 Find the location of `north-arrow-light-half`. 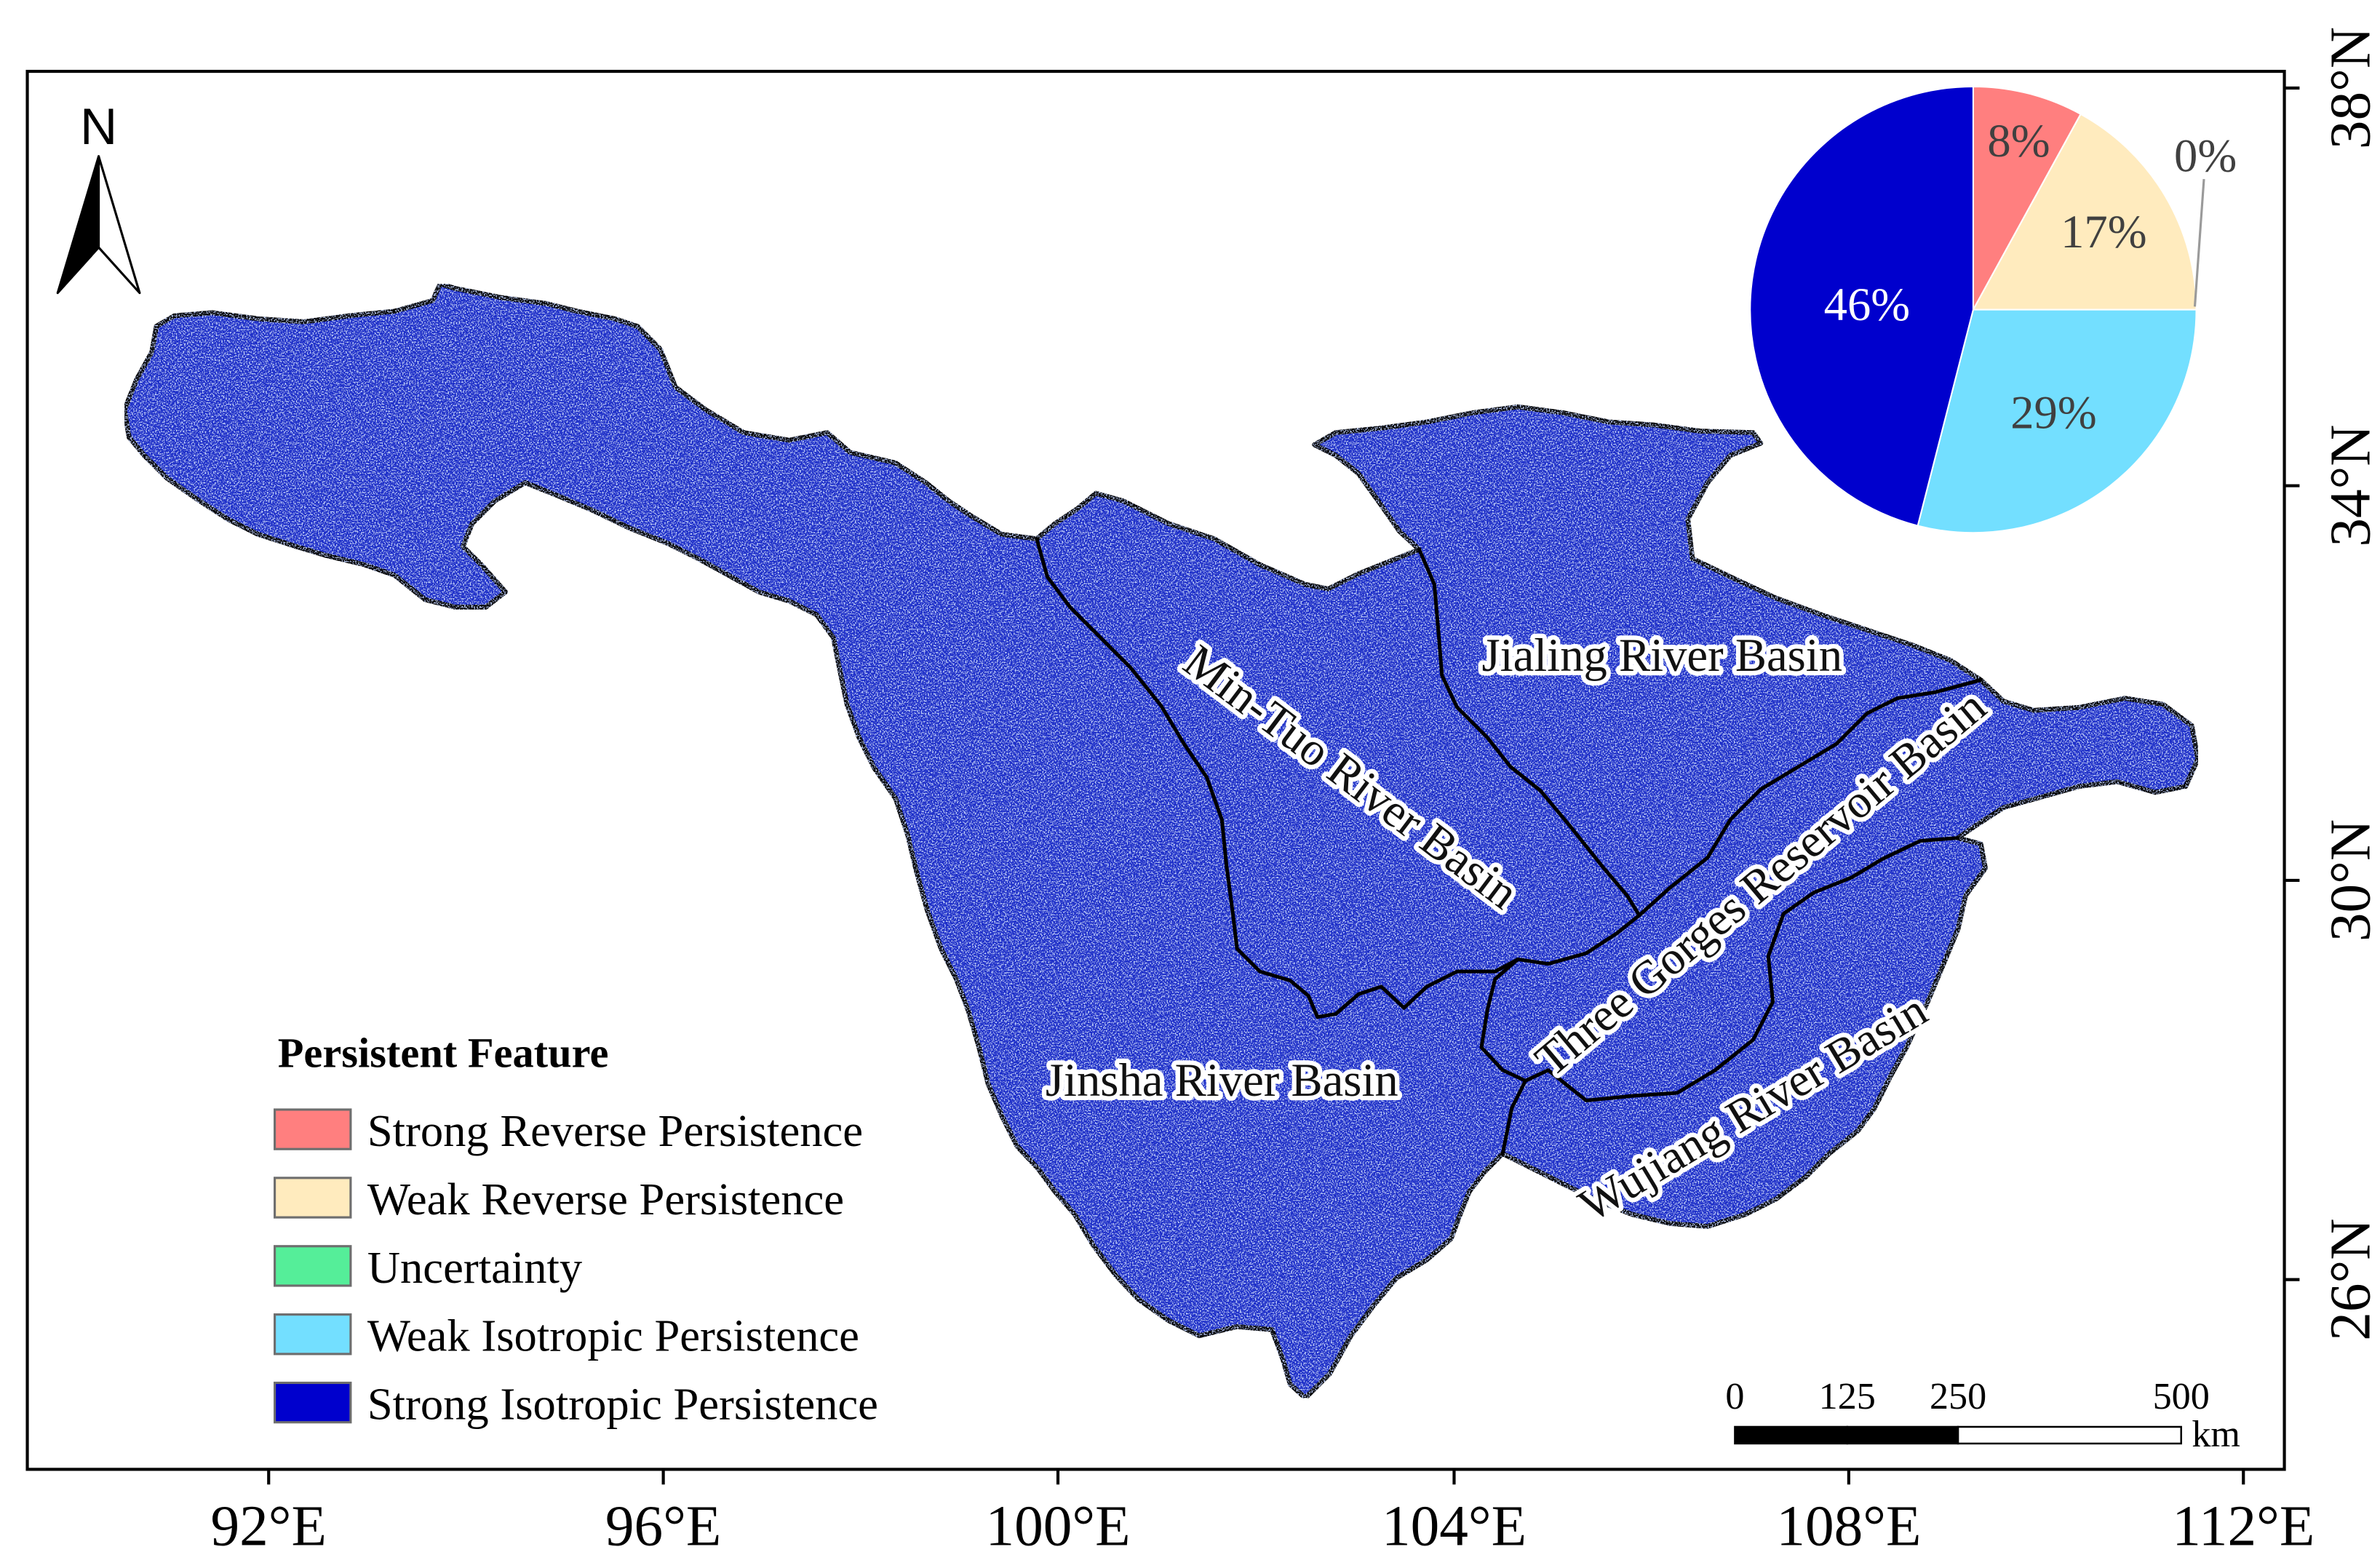

north-arrow-light-half is located at coordinates (119, 225).